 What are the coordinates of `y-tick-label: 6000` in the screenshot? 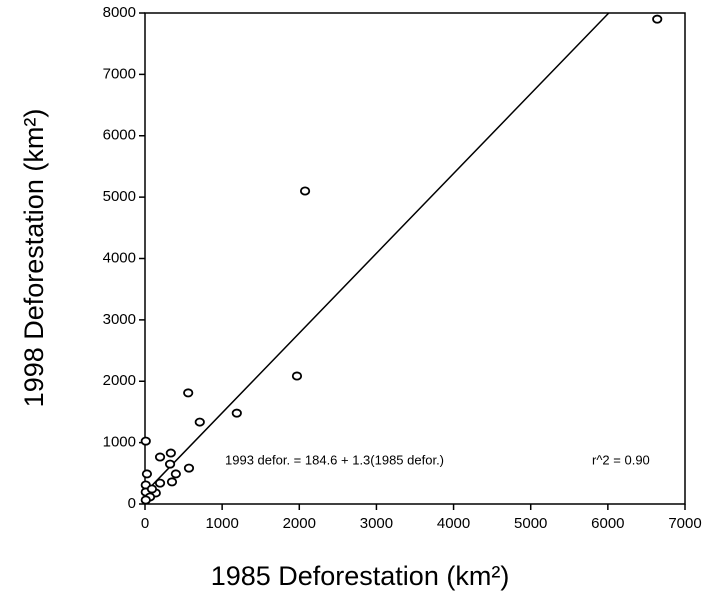 It's located at (119, 135).